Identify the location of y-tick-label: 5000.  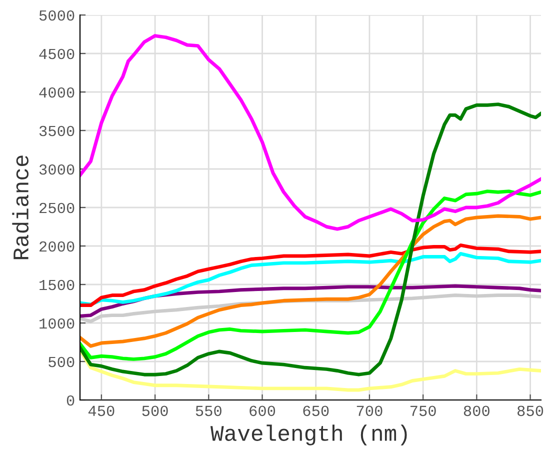
(56, 15).